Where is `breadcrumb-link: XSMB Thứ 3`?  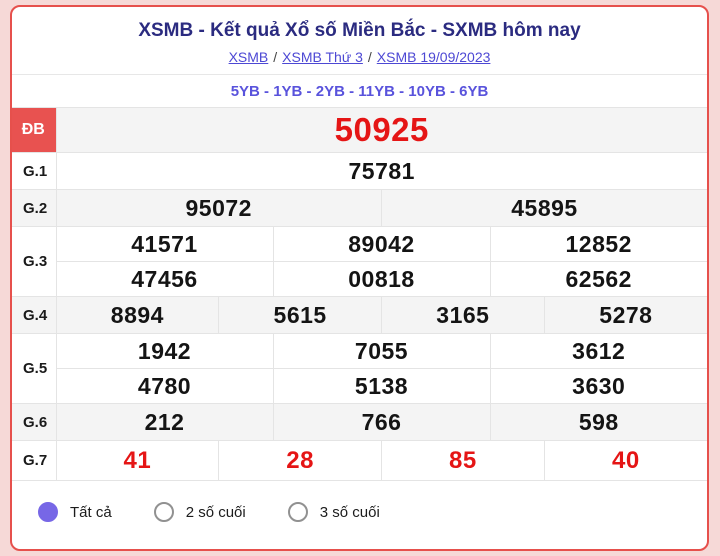
breadcrumb-link: XSMB Thứ 3 is located at coordinates (322, 57).